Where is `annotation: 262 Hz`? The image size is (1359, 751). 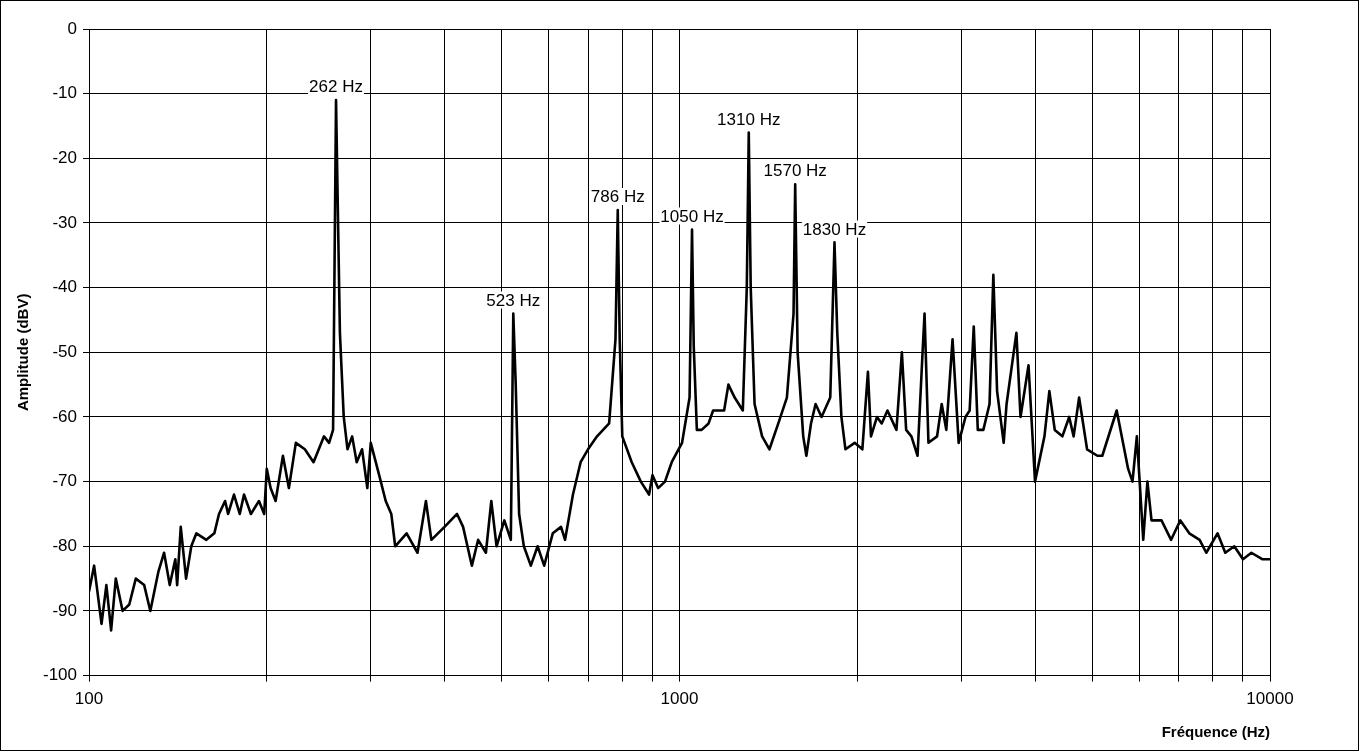 annotation: 262 Hz is located at coordinates (336, 87).